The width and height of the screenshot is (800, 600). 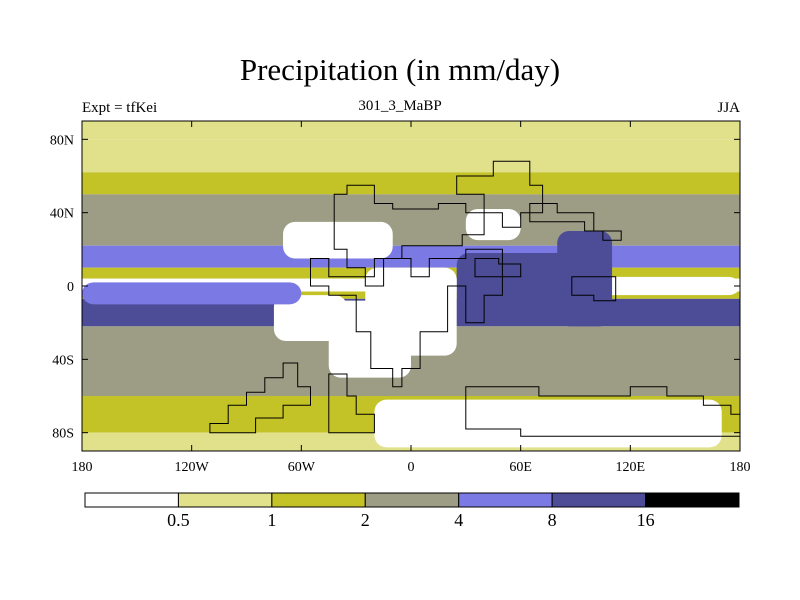 I want to click on colorbar-label: 16, so click(x=646, y=520).